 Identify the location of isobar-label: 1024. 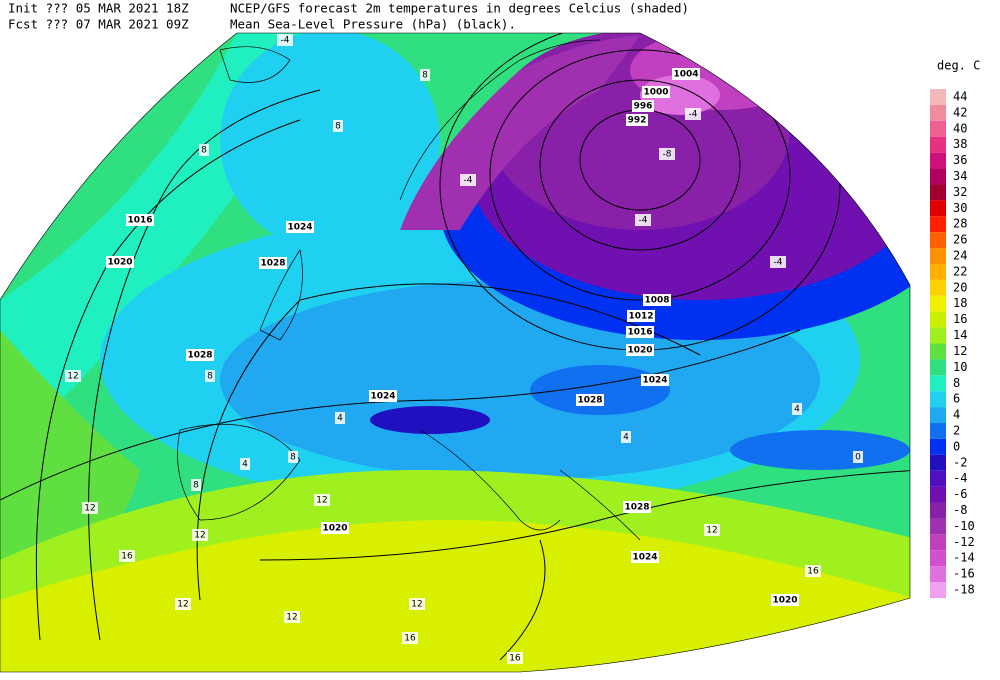
(299, 228).